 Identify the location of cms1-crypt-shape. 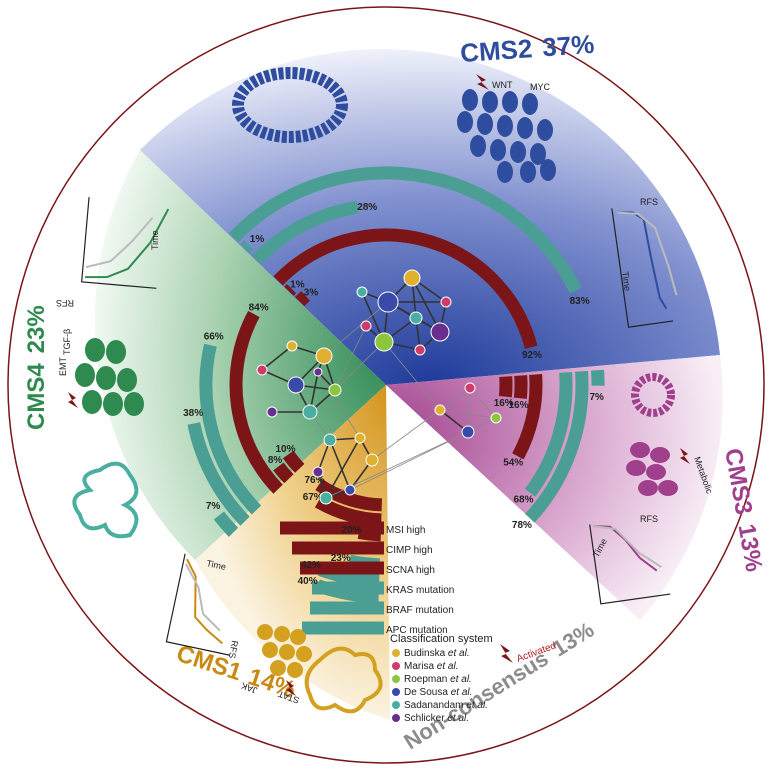
(343, 680).